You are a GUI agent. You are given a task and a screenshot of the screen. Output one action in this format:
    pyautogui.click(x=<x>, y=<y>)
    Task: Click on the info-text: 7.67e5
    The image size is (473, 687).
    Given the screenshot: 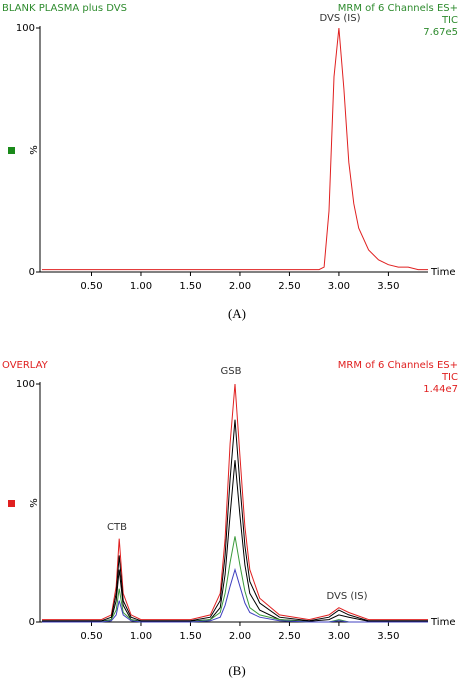 What is the action you would take?
    pyautogui.click(x=440, y=32)
    